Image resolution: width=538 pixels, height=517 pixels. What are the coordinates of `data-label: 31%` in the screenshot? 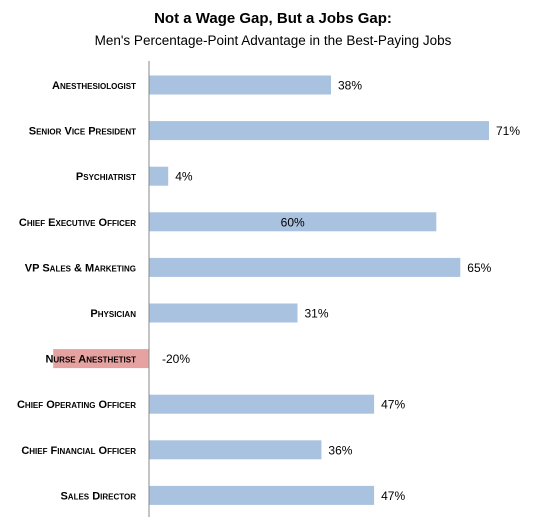 It's located at (317, 314).